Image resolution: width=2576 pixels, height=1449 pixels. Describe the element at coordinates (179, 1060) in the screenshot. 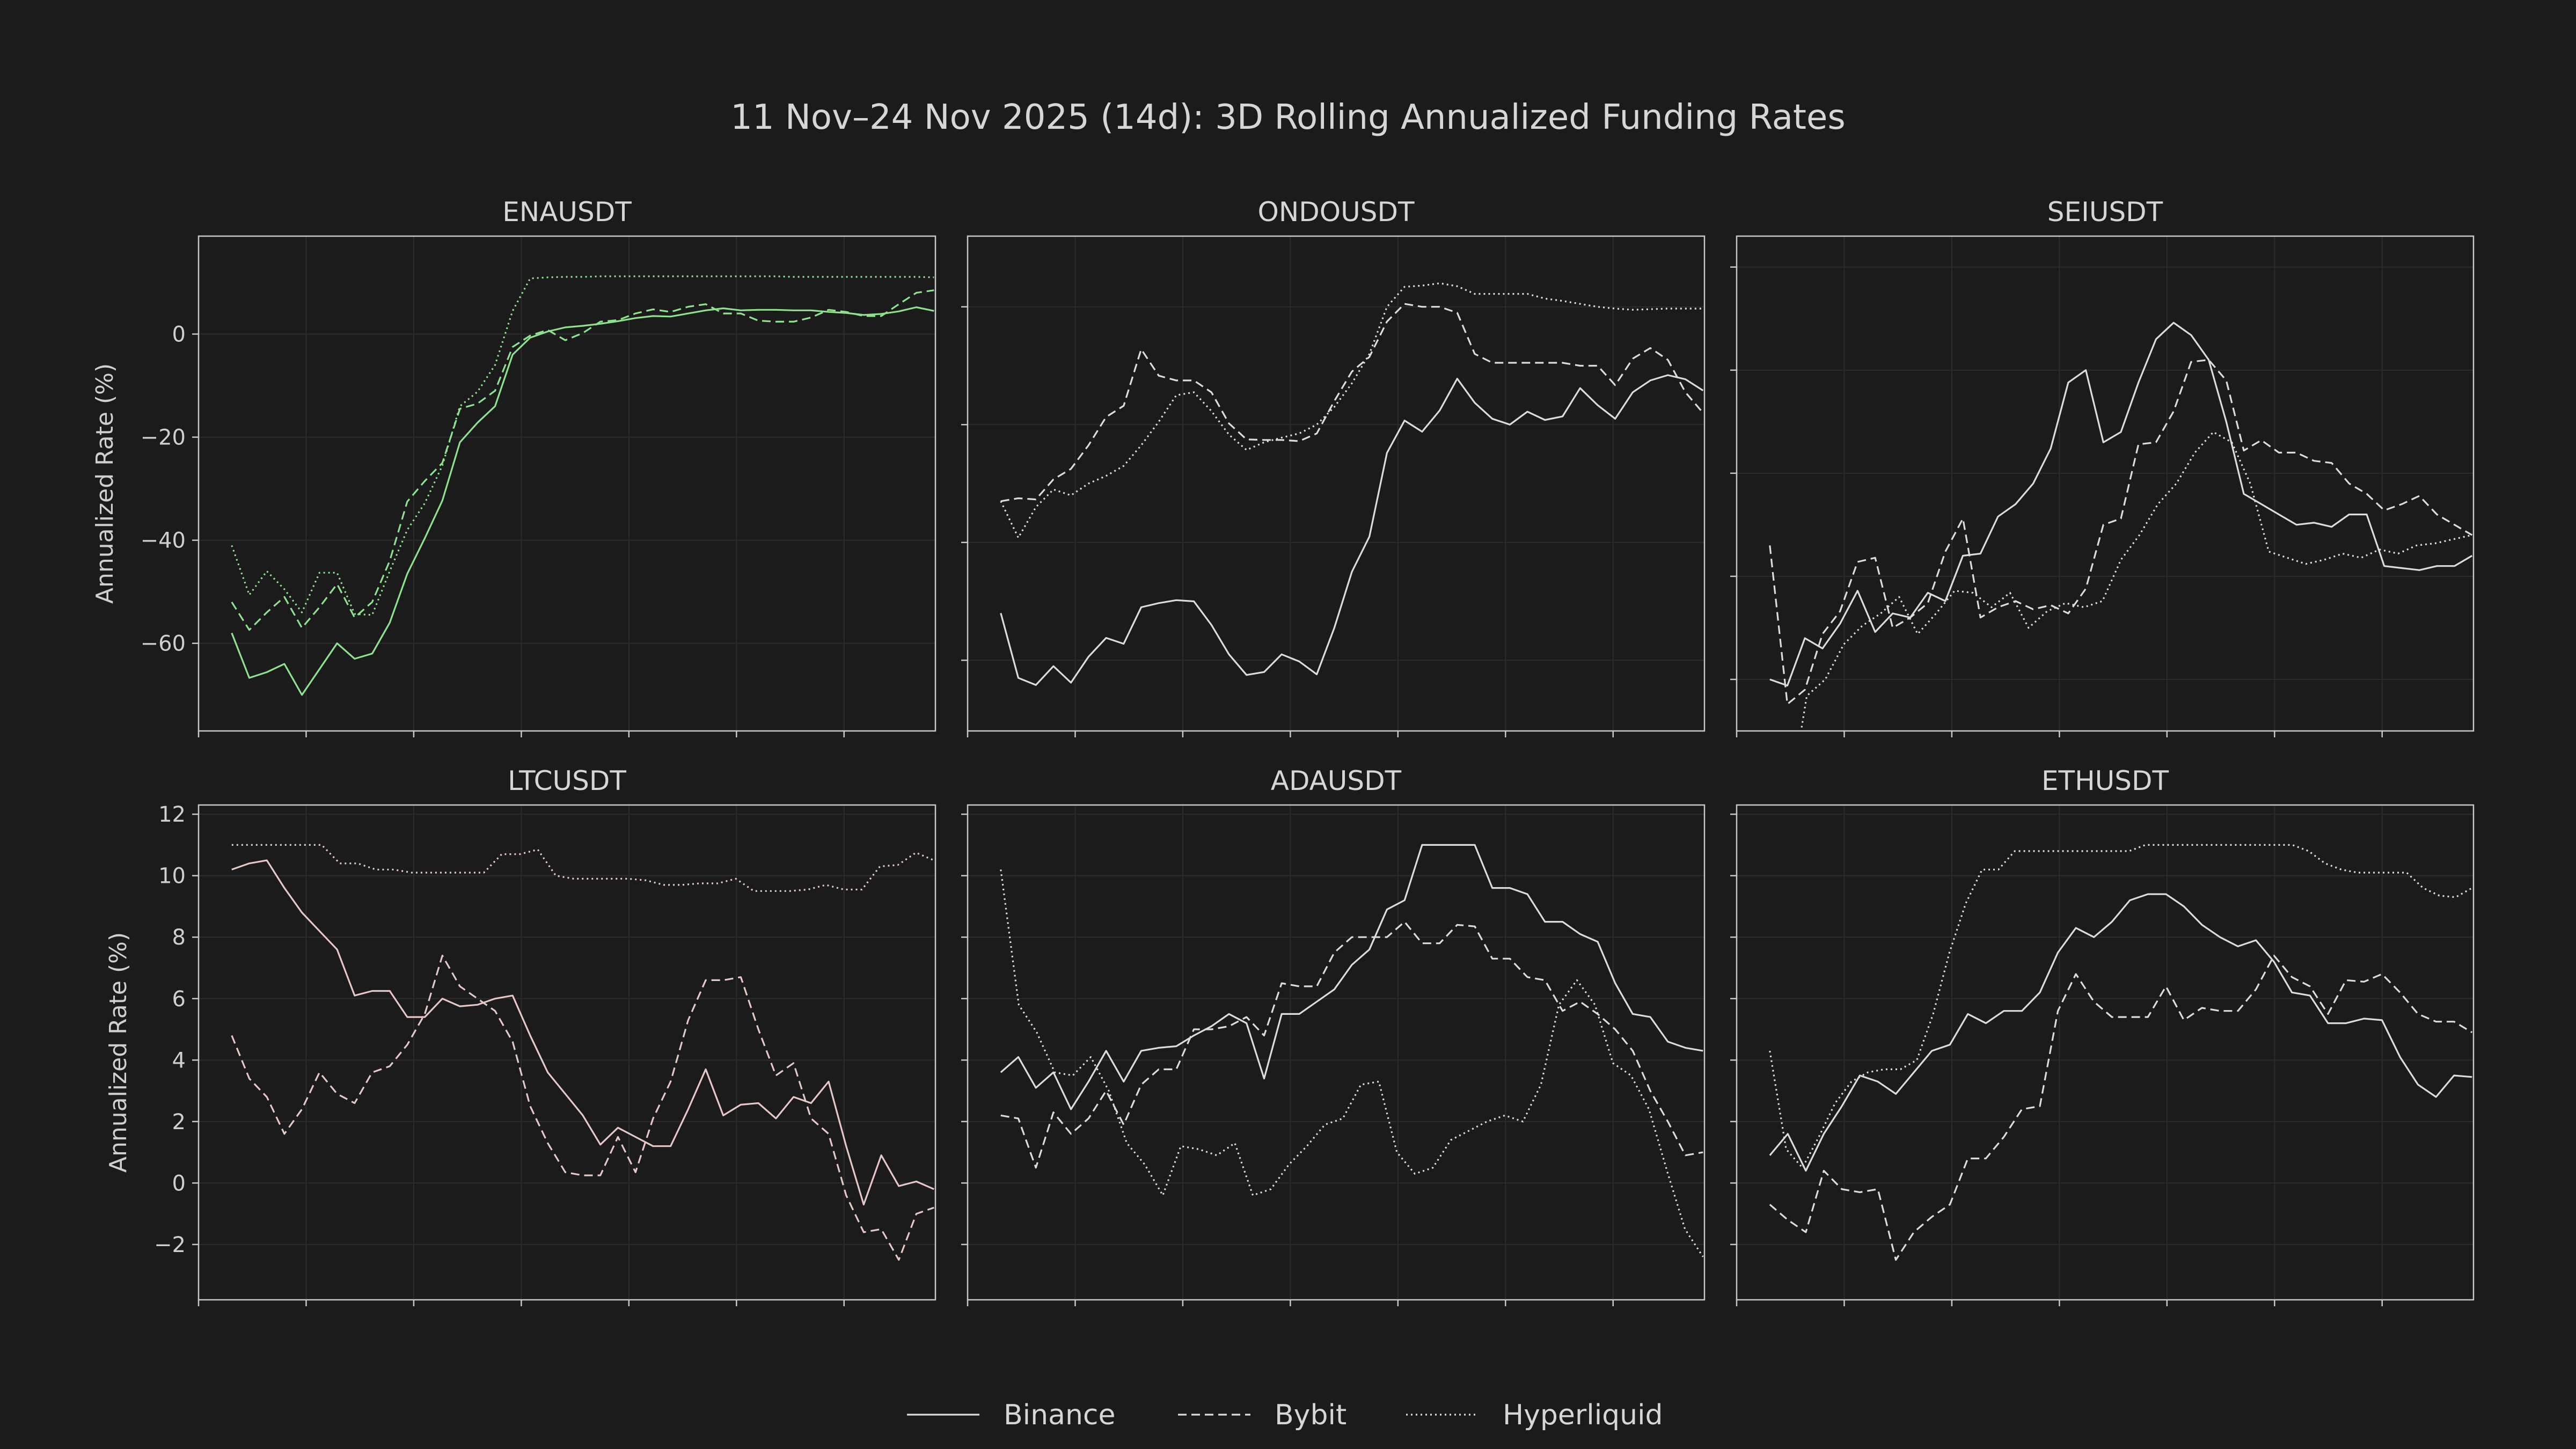

I see `y-tick-label: 4` at that location.